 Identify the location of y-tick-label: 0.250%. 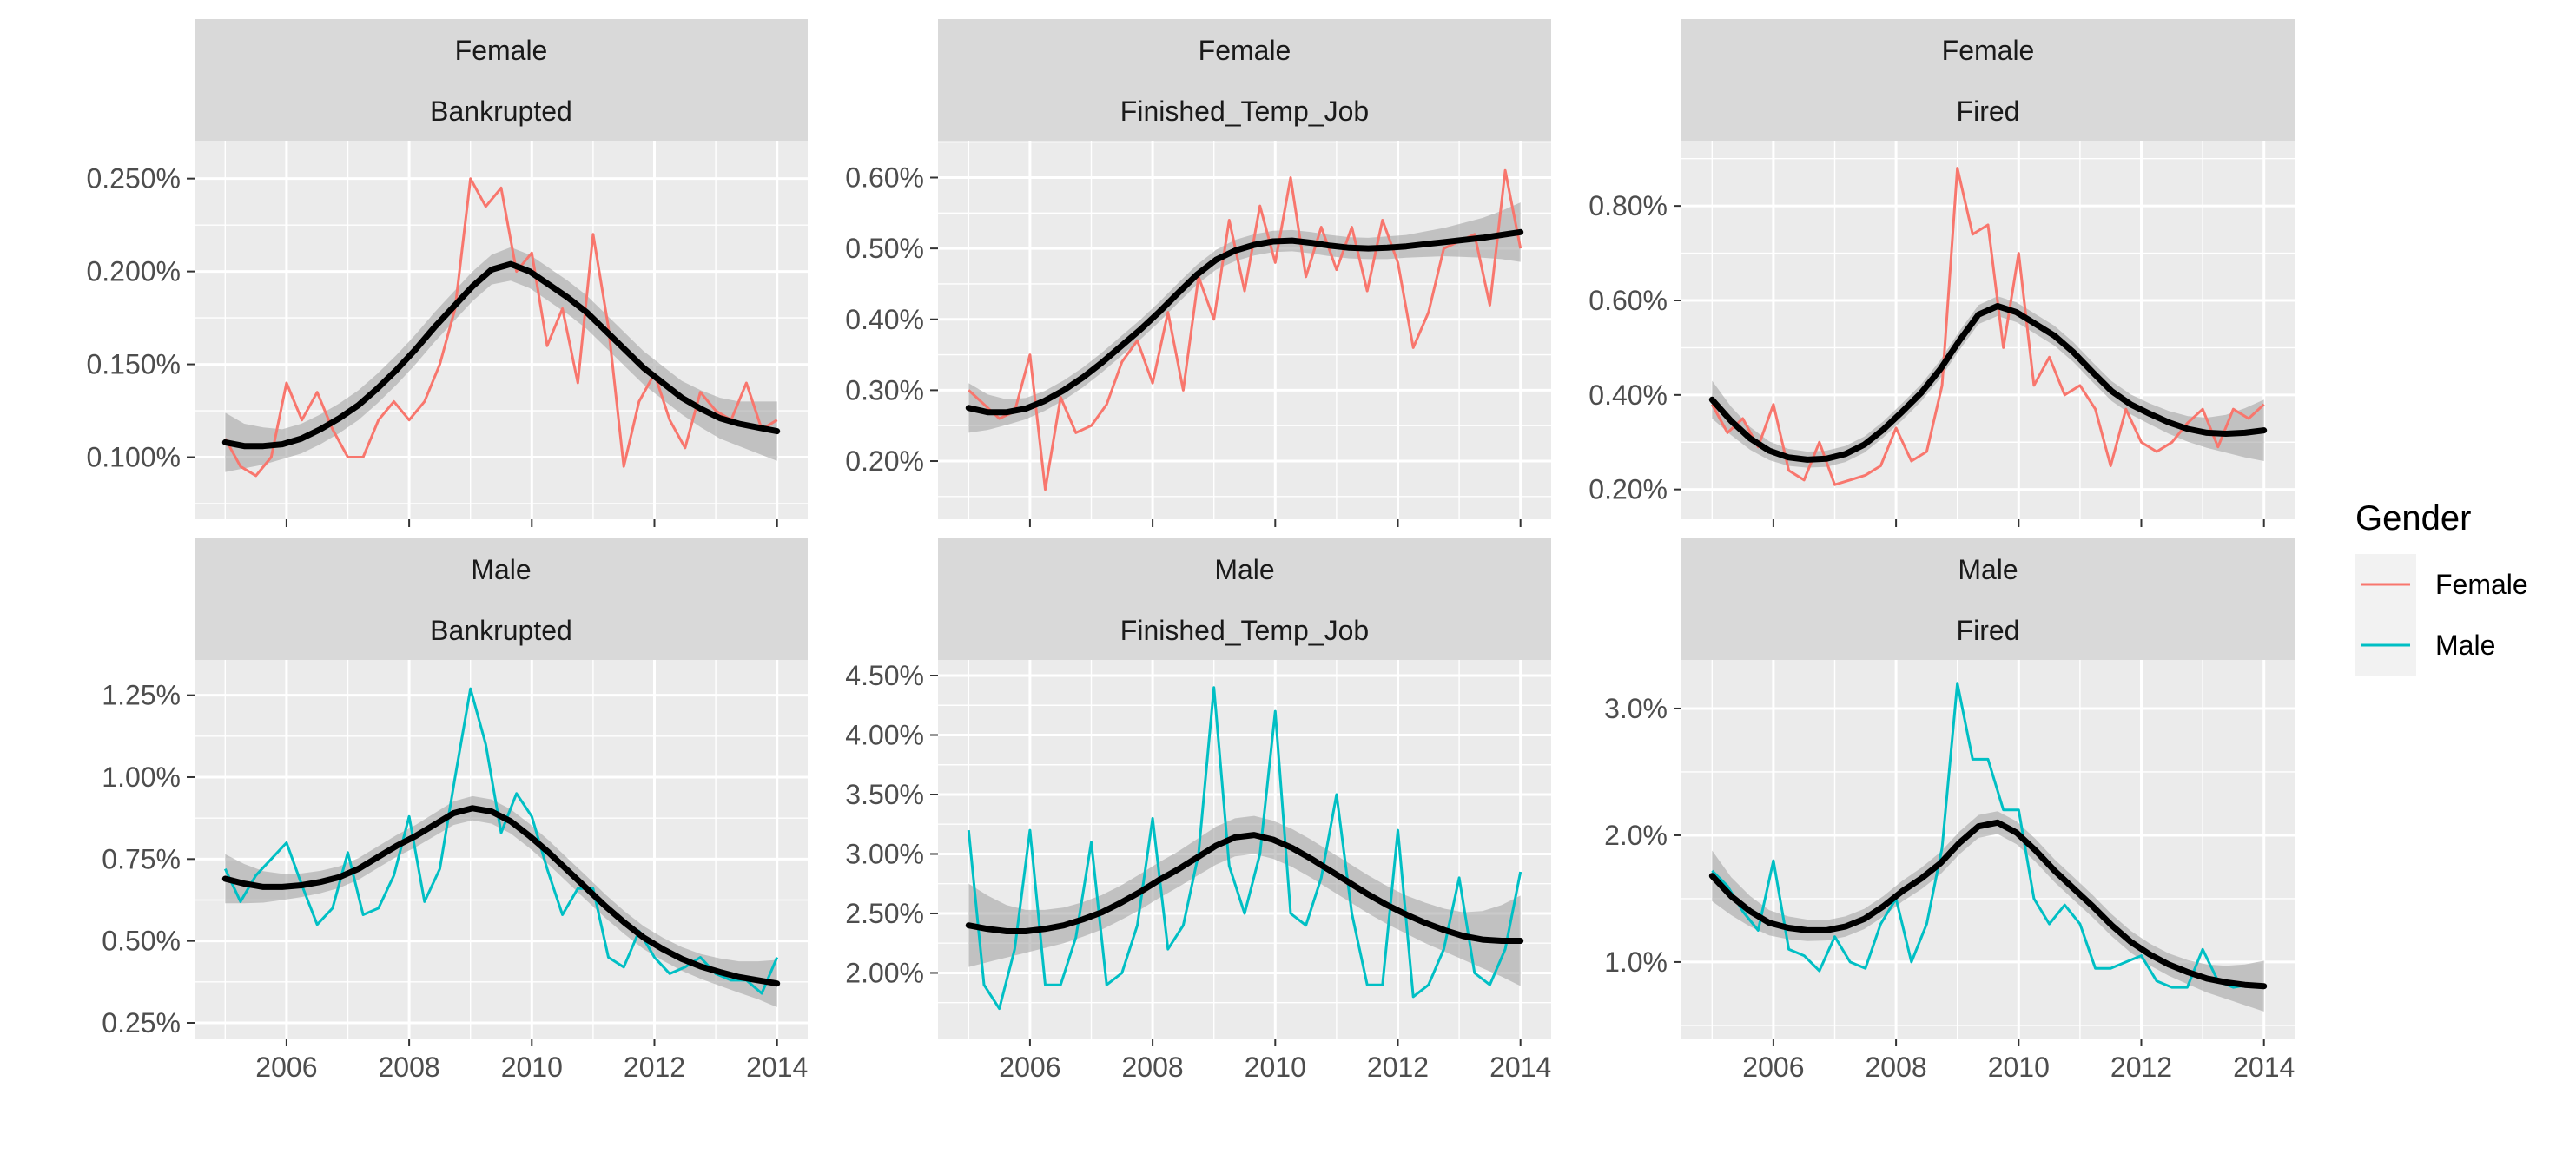
(134, 179).